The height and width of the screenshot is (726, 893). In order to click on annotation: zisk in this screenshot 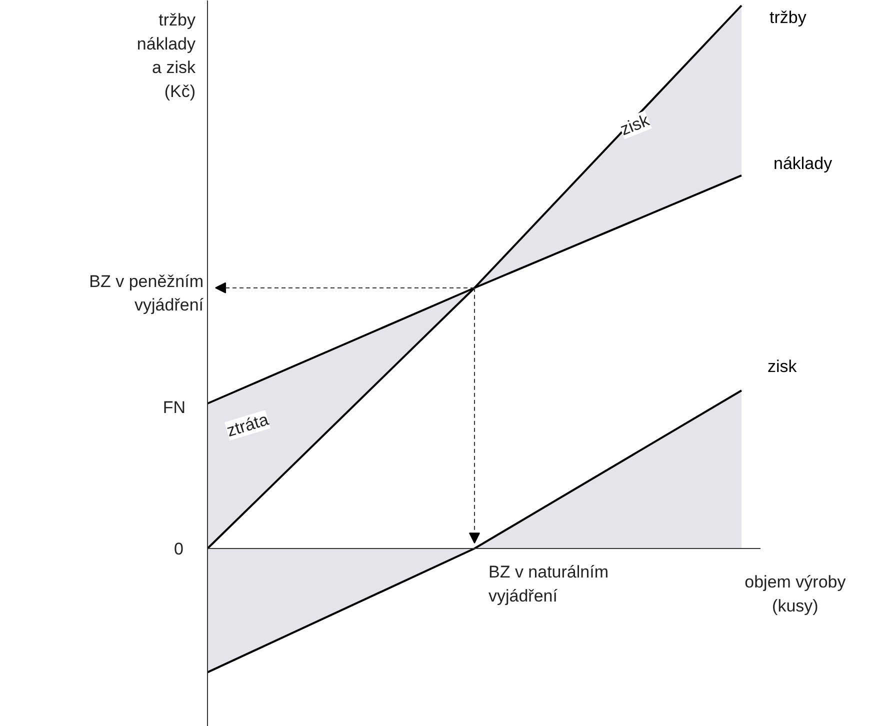, I will do `click(635, 125)`.